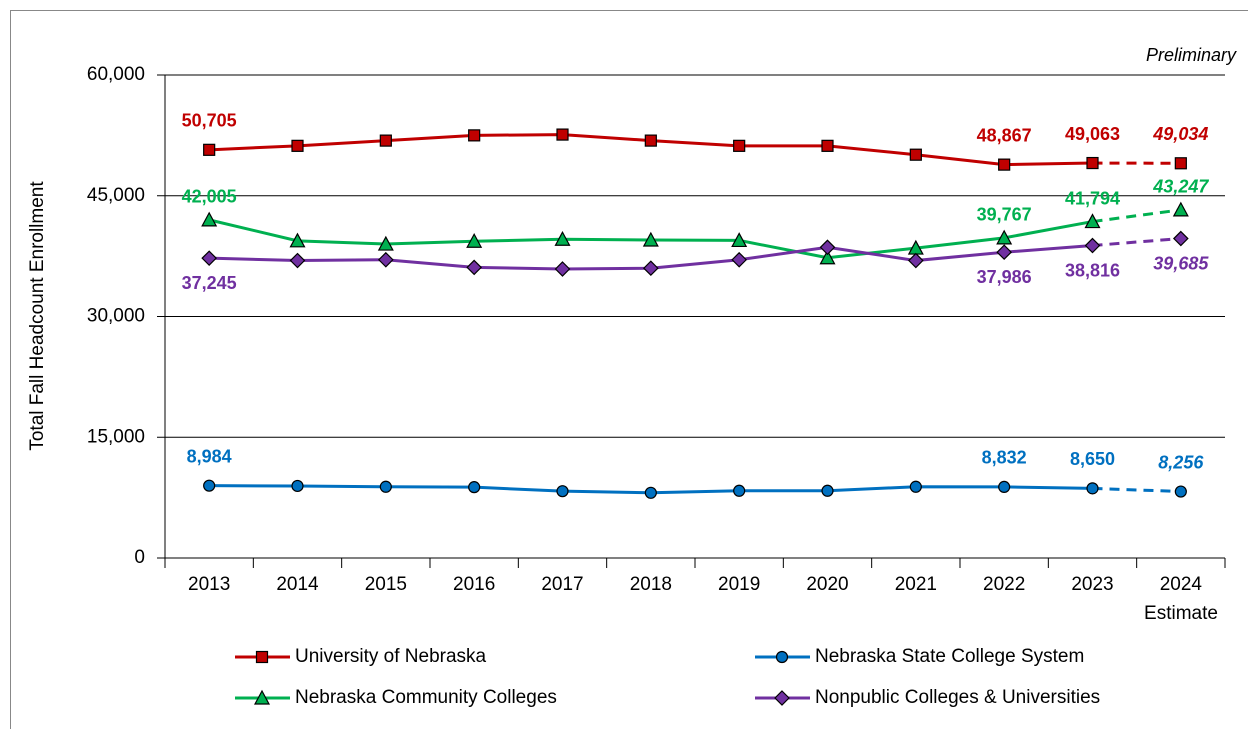  Describe the element at coordinates (1191, 55) in the screenshot. I see `preliminary-note: Preliminary` at that location.